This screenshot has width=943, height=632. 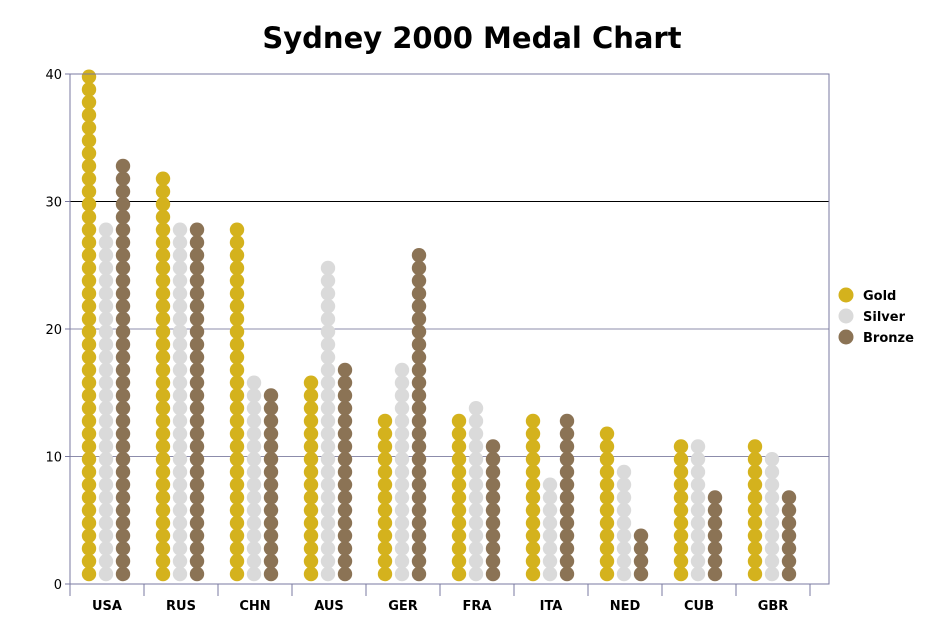 What do you see at coordinates (311, 478) in the screenshot?
I see `medal-column-gold-aus` at bounding box center [311, 478].